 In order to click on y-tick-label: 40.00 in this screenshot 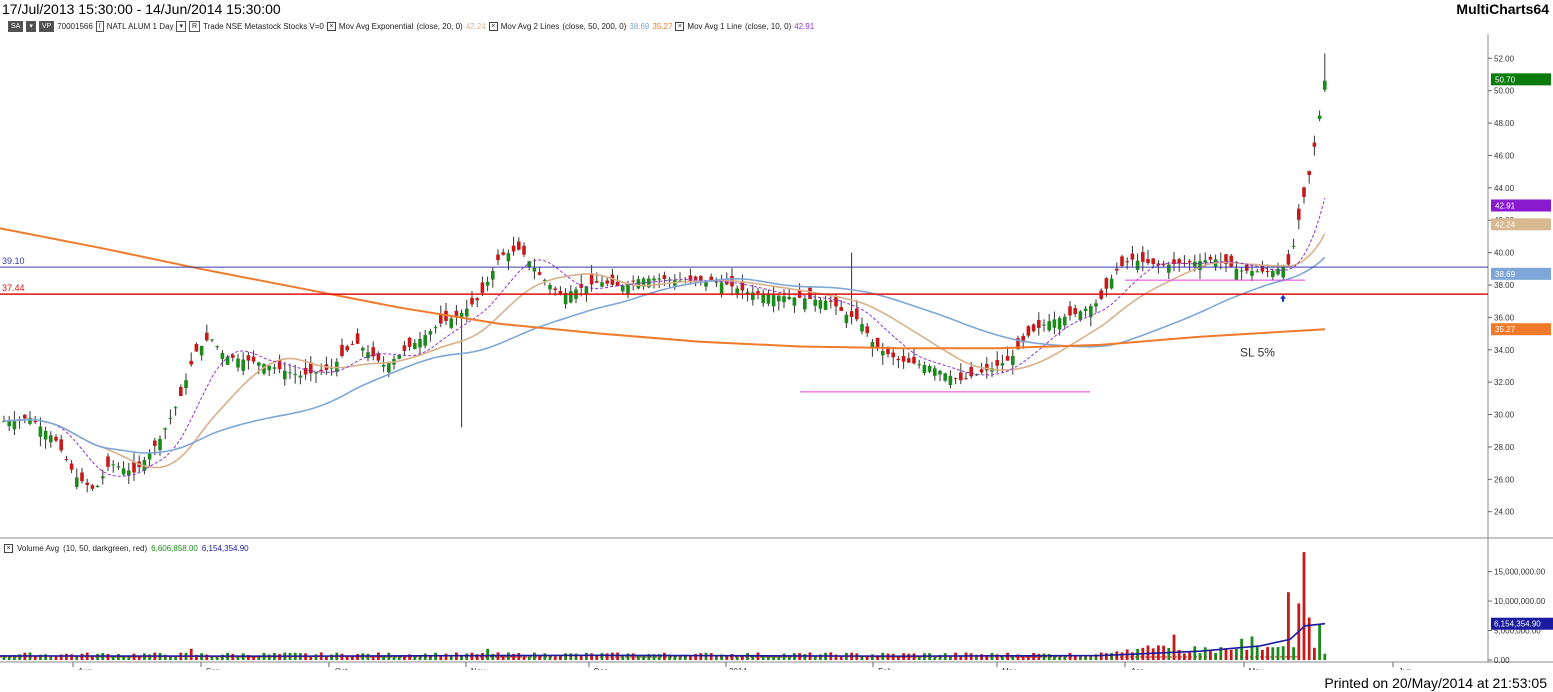, I will do `click(1504, 253)`.